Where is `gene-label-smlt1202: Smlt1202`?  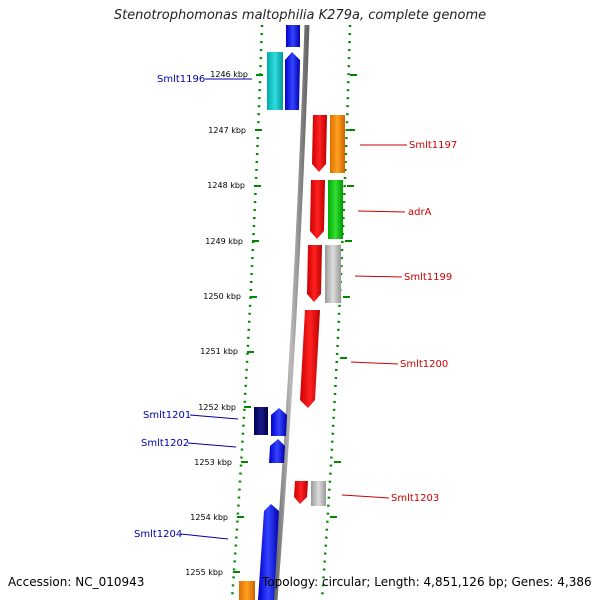 gene-label-smlt1202: Smlt1202 is located at coordinates (165, 443).